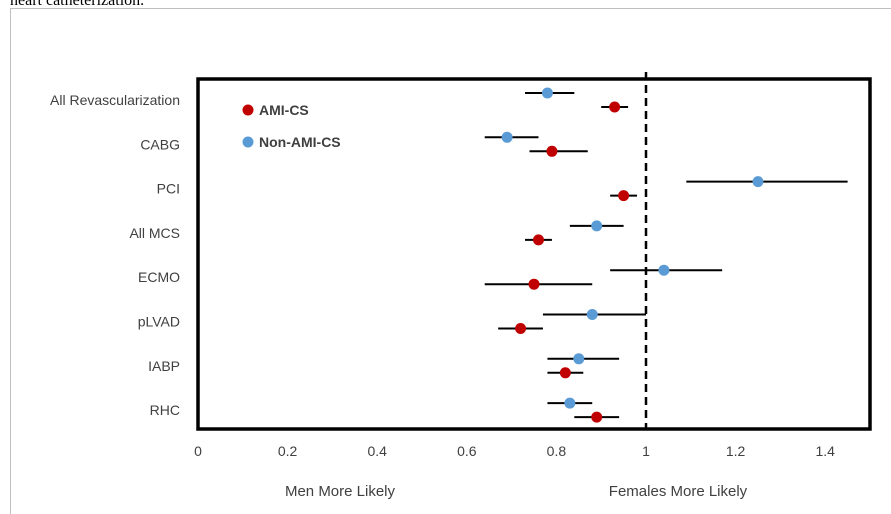 This screenshot has height=514, width=891. I want to click on x-tick-label: 0, so click(198, 451).